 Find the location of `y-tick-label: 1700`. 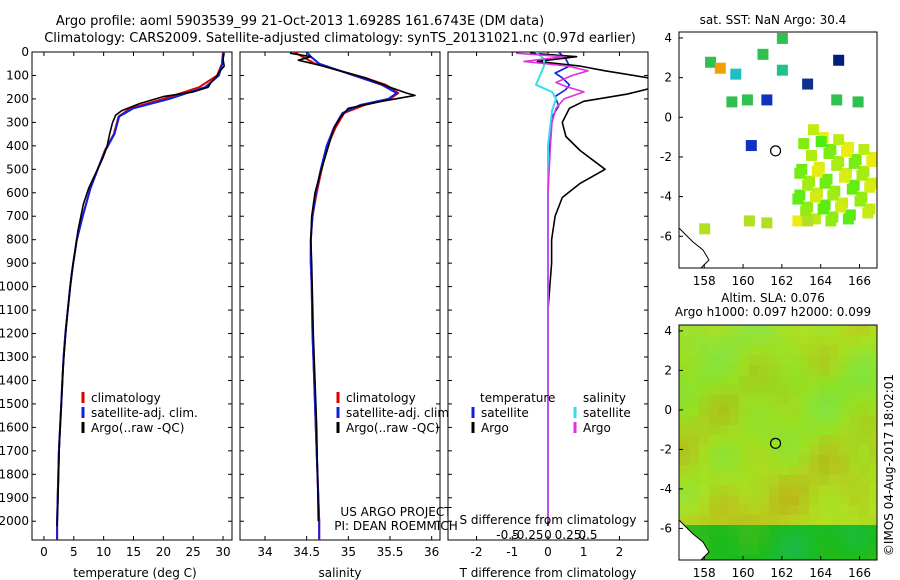

y-tick-label: 1700 is located at coordinates (14, 451).